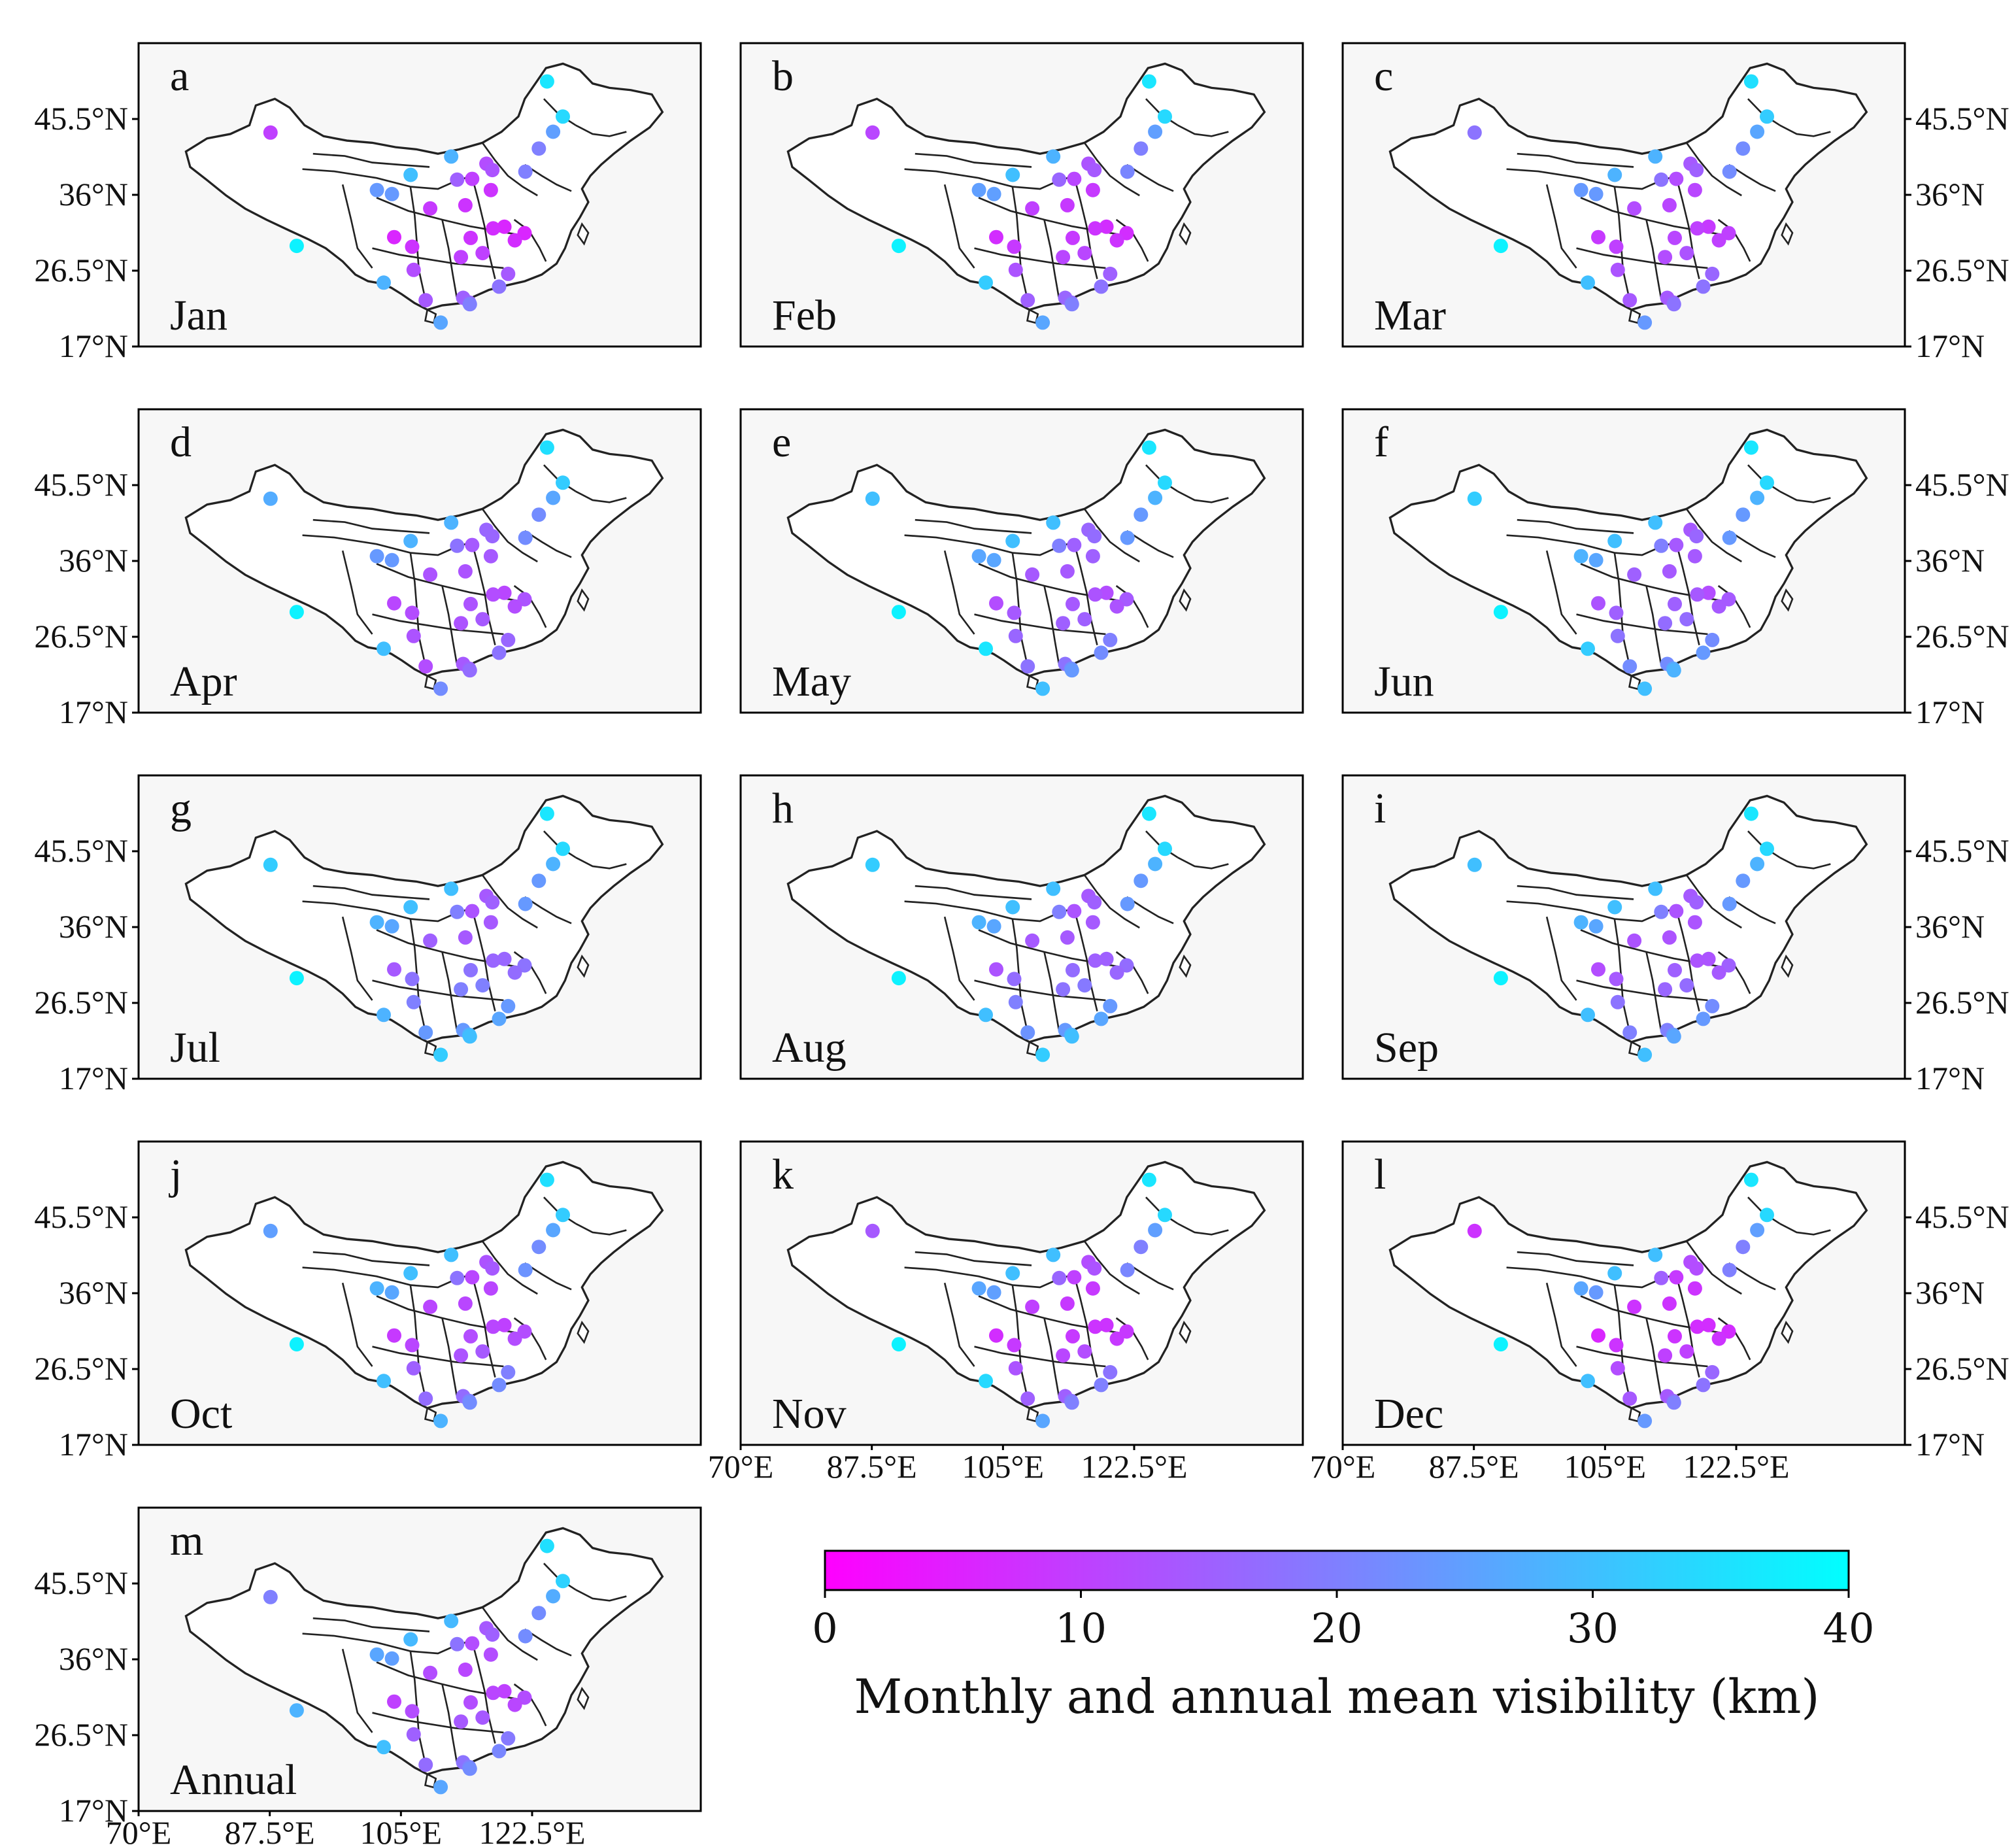 The image size is (2016, 1845). I want to click on lon-tick-label: 87.5°E, so click(872, 1467).